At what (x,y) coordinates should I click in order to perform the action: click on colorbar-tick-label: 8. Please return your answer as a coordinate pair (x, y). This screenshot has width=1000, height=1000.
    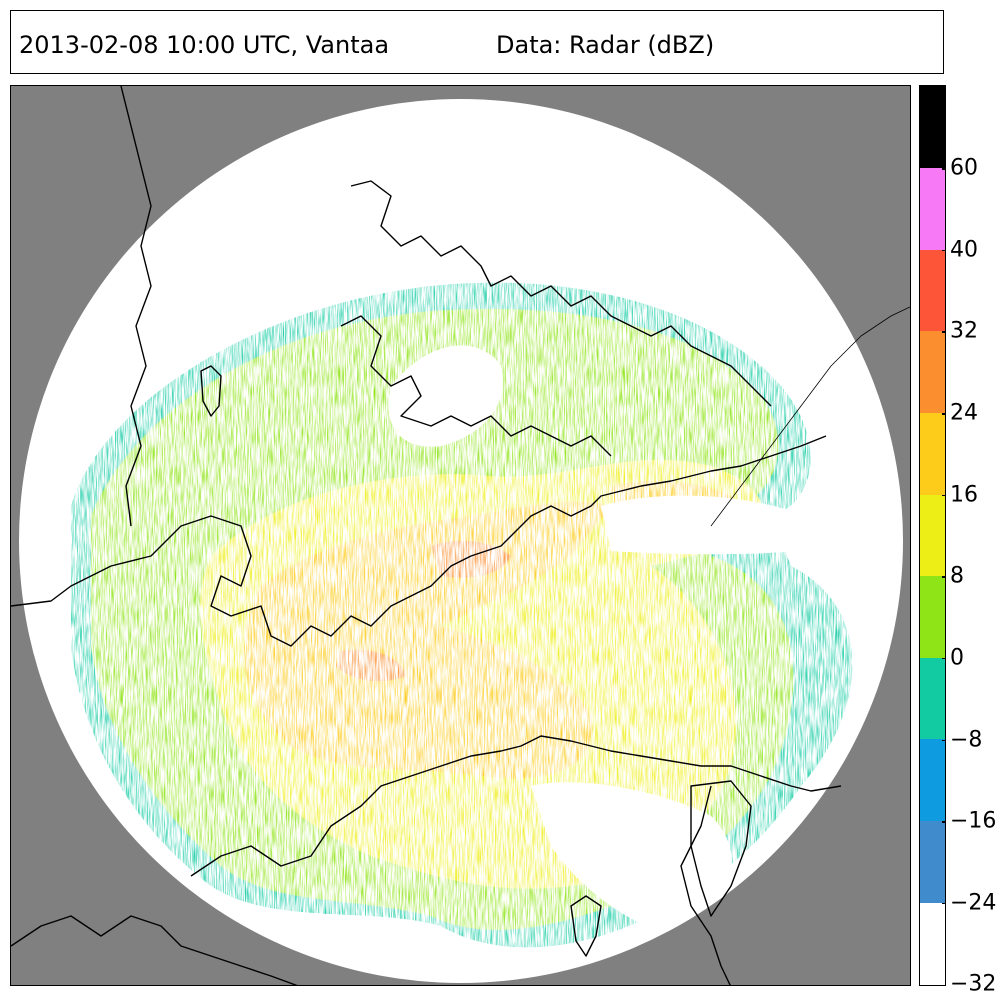
    Looking at the image, I should click on (957, 576).